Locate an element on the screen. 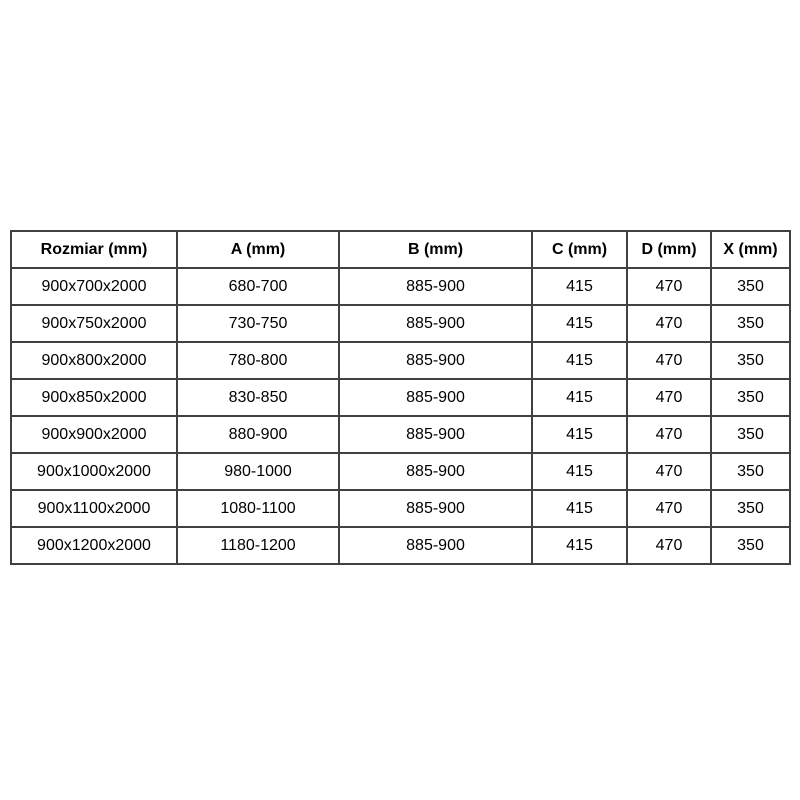  cell-rozmiar: 900x900x2000 is located at coordinates (94, 434).